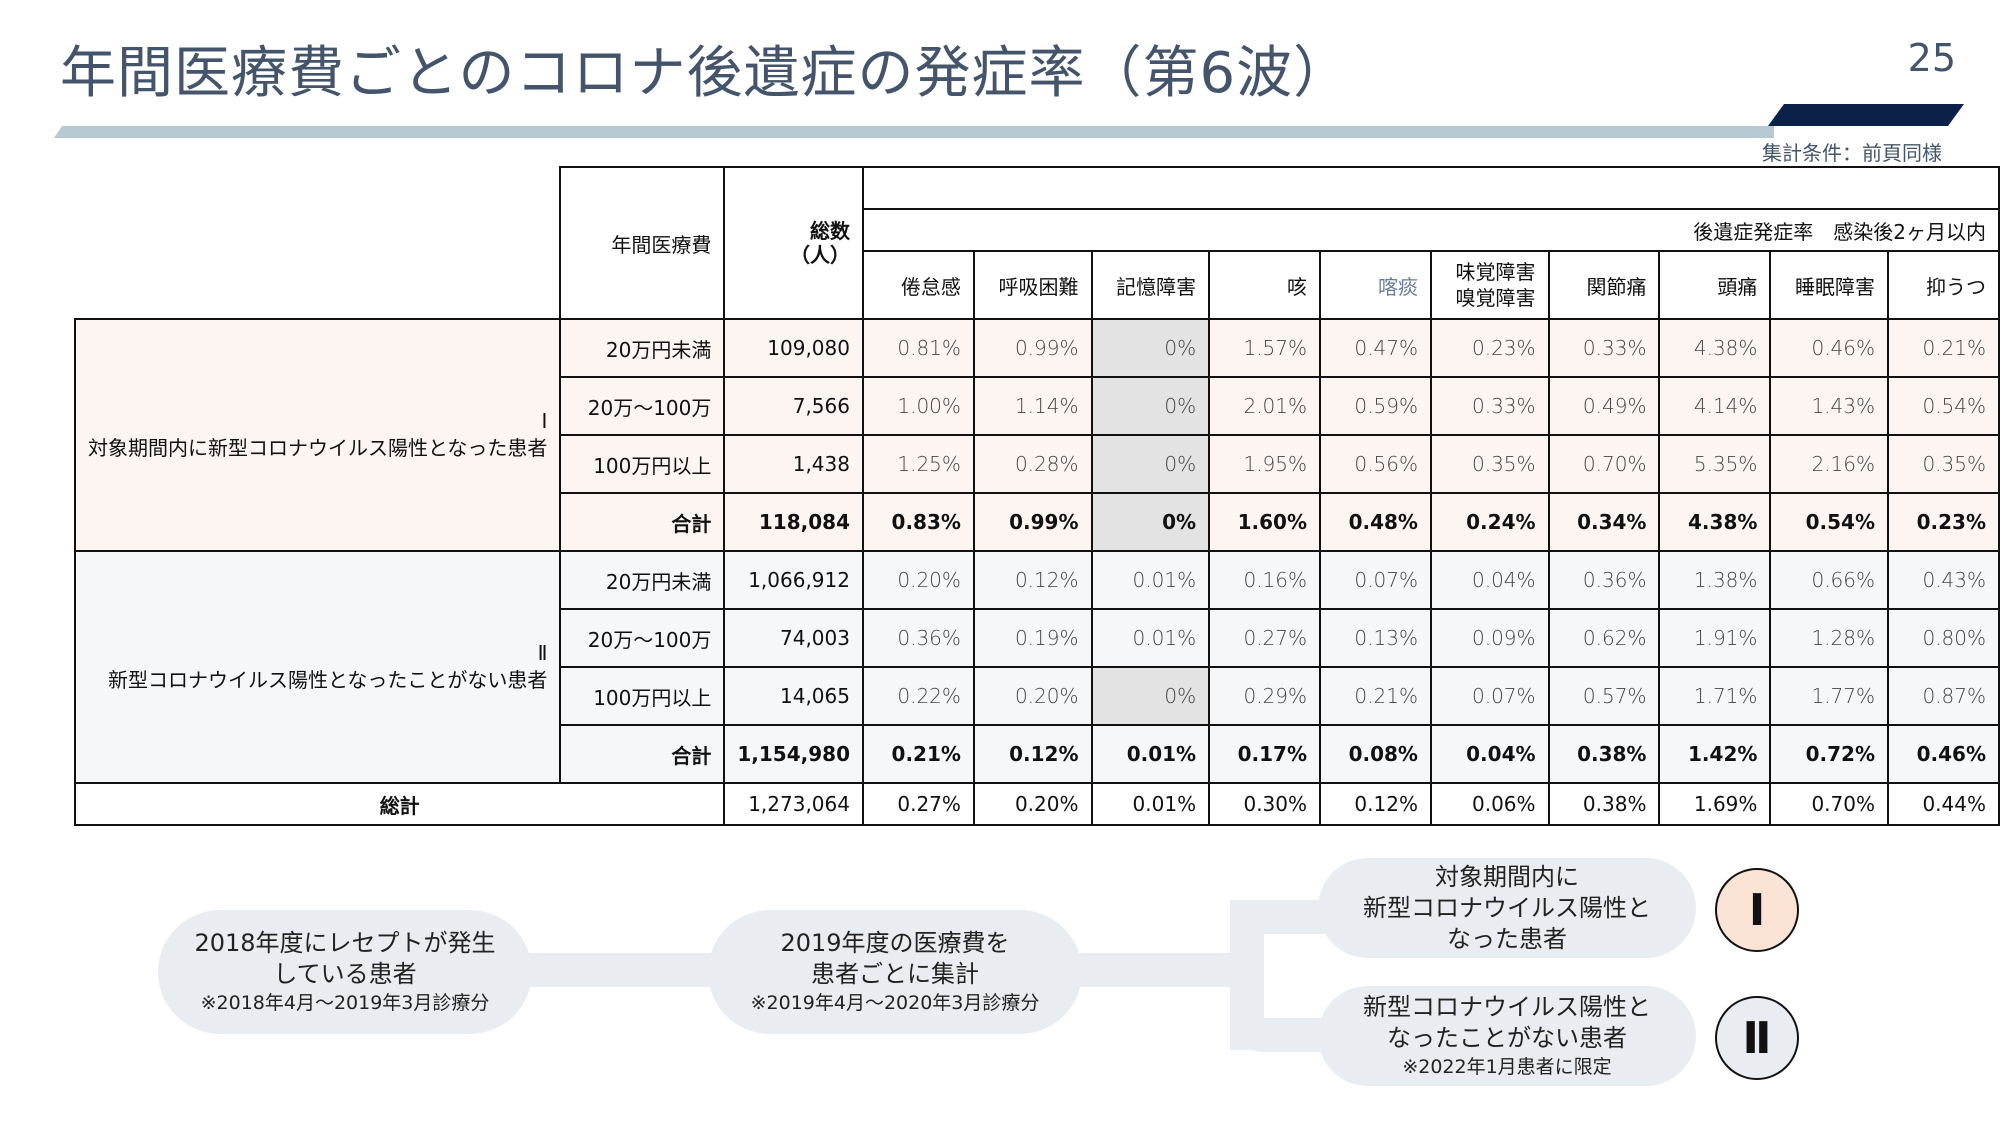 This screenshot has height=1125, width=2000. What do you see at coordinates (1265, 638) in the screenshot?
I see `rate-cell: 0.27%` at bounding box center [1265, 638].